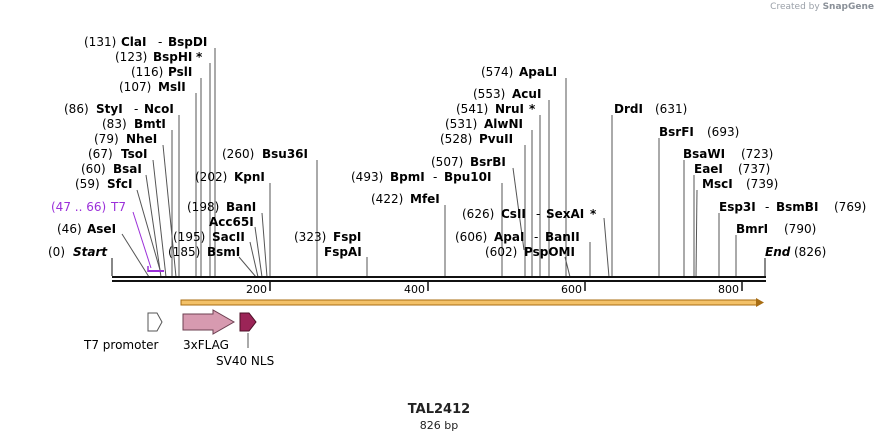 This screenshot has width=878, height=442. I want to click on orf-arrowhead, so click(760, 302).